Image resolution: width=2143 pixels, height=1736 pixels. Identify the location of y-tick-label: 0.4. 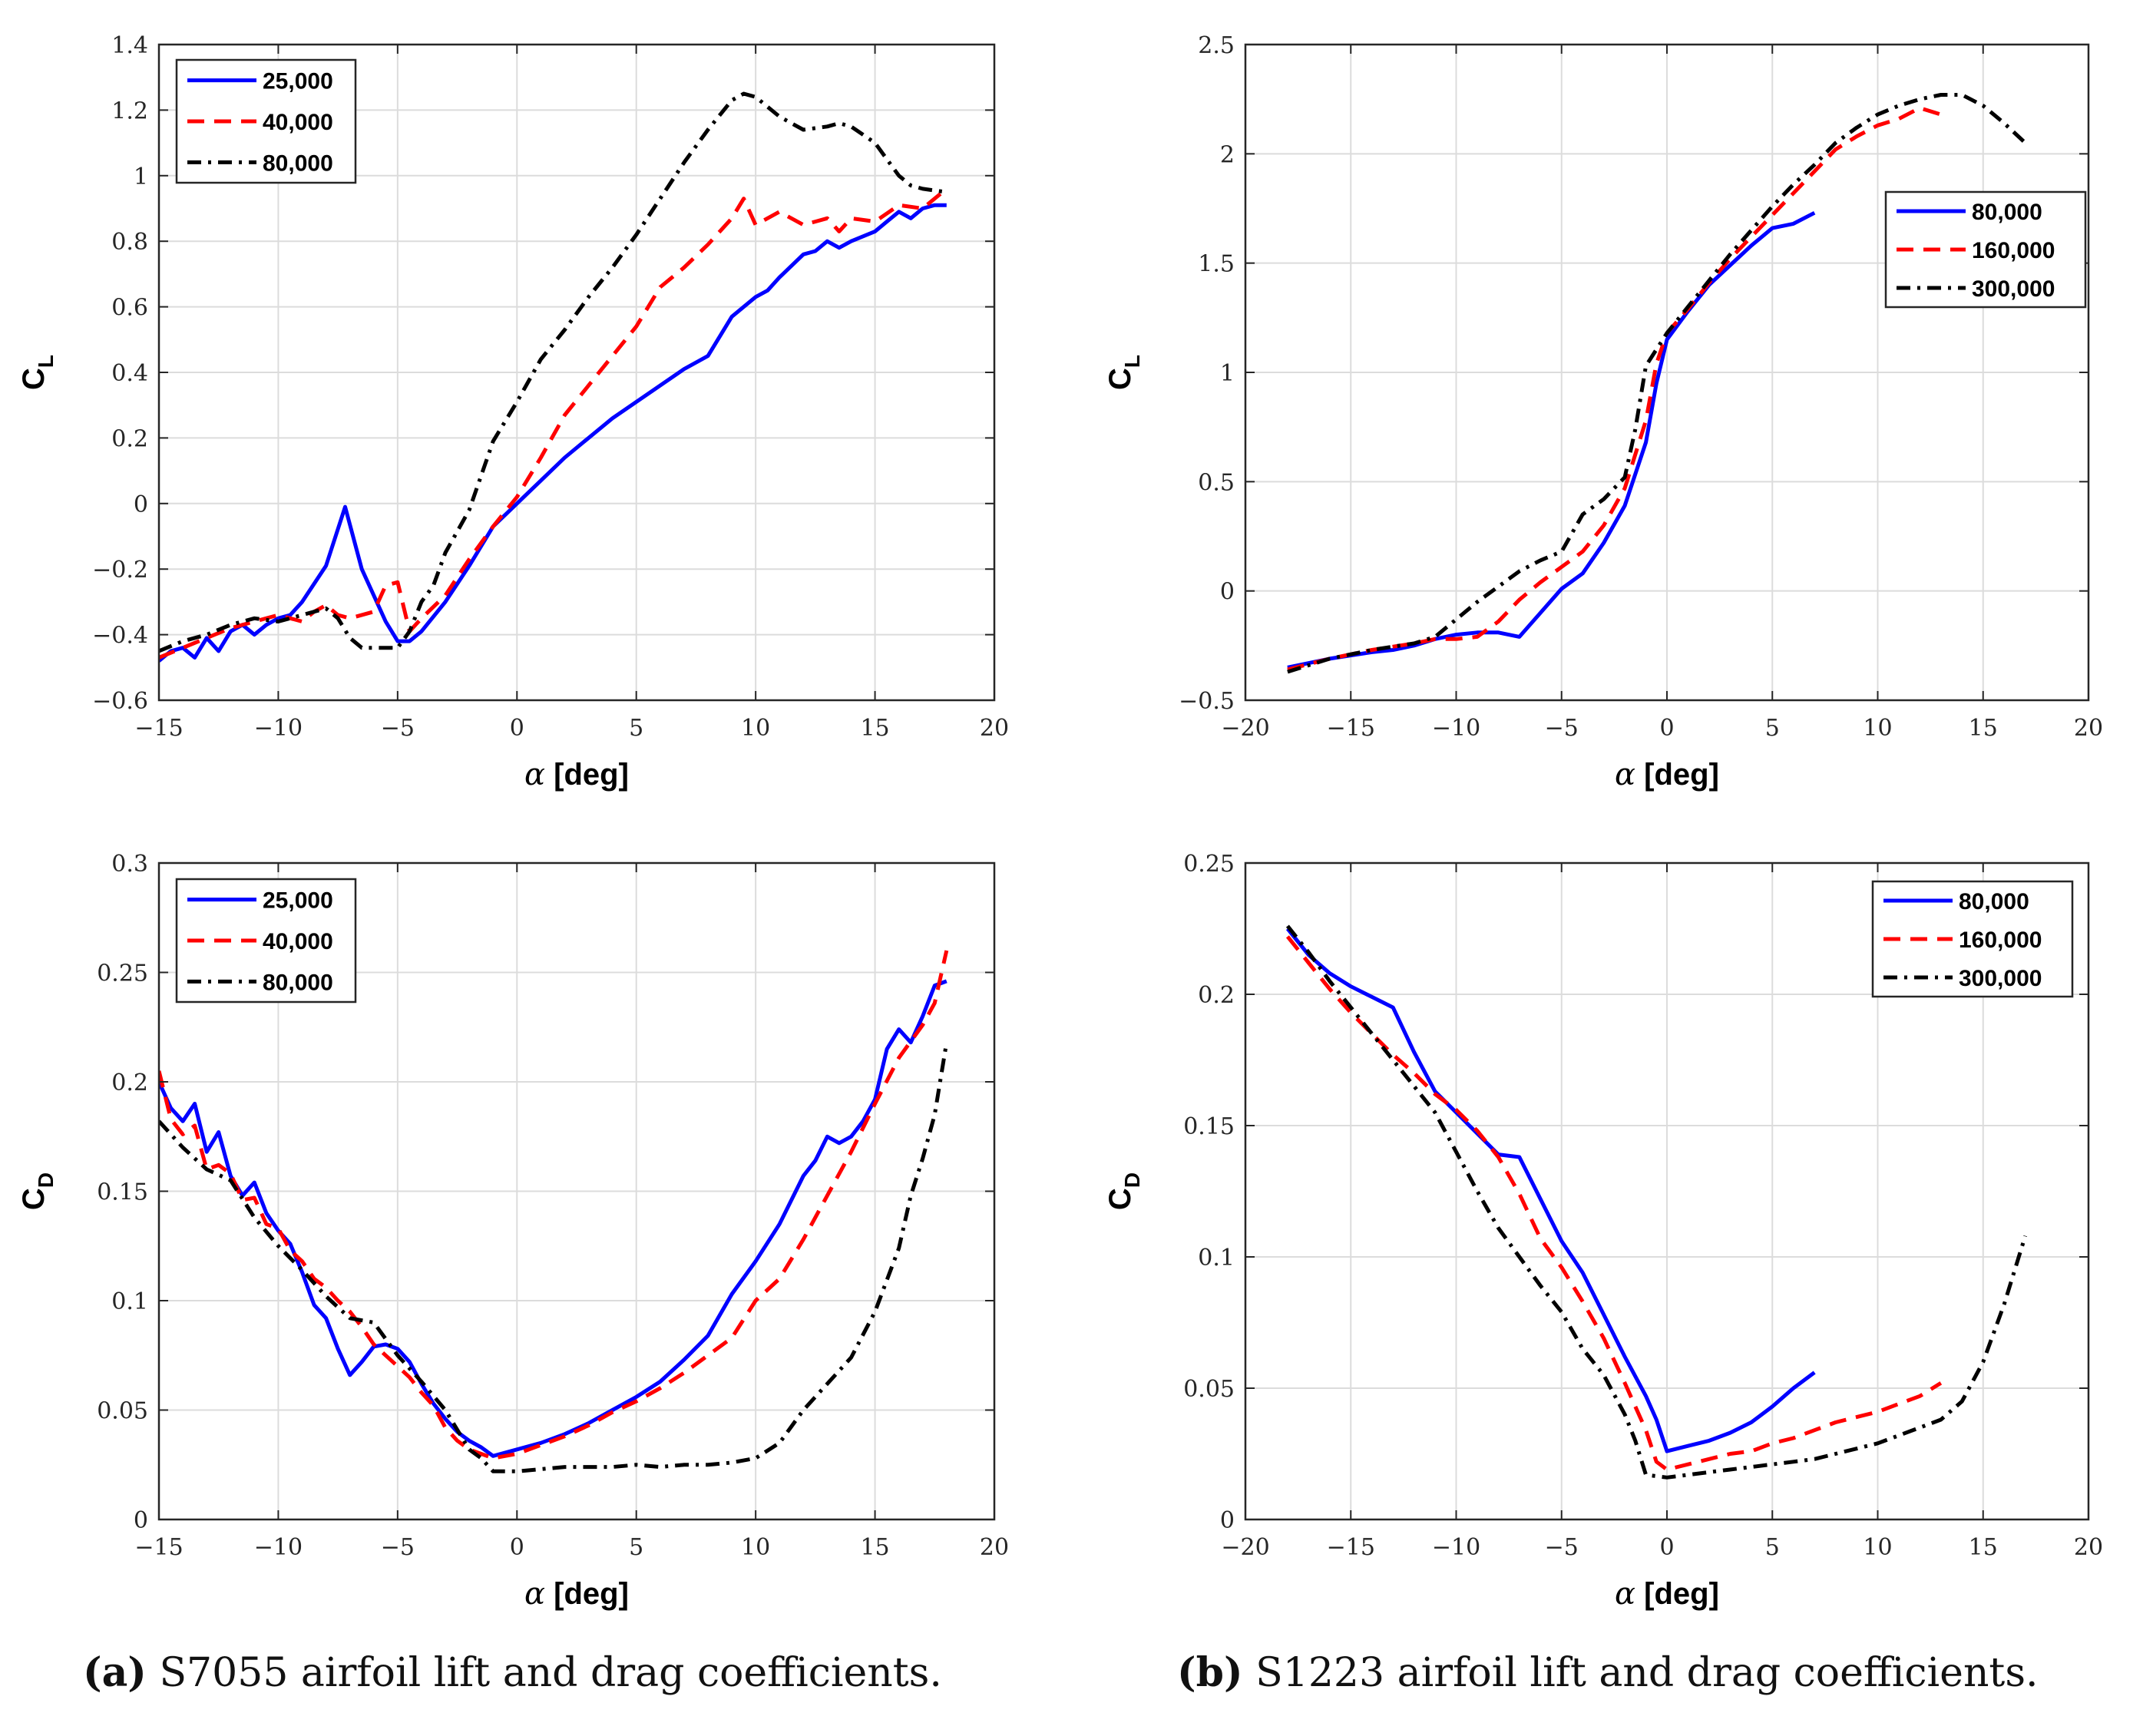
(129, 373).